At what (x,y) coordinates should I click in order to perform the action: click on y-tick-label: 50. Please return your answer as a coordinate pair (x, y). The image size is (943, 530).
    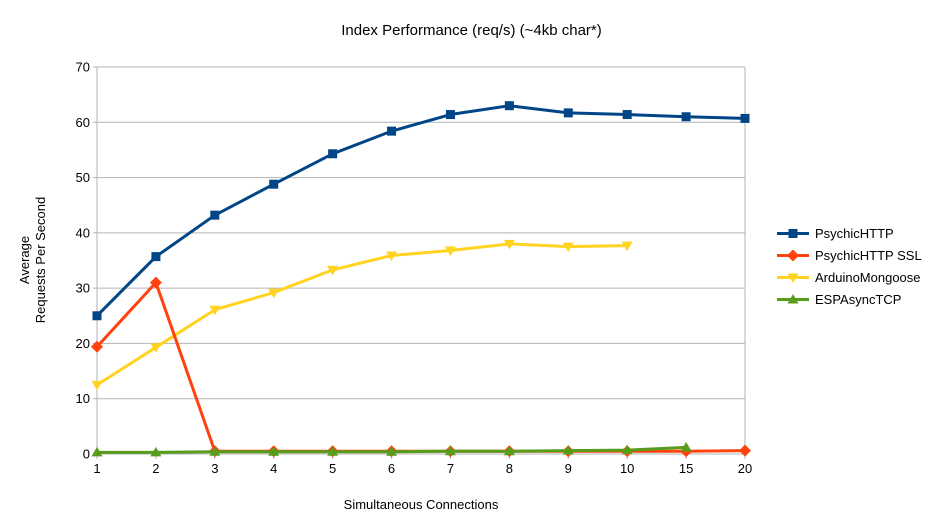
    Looking at the image, I should click on (83, 177).